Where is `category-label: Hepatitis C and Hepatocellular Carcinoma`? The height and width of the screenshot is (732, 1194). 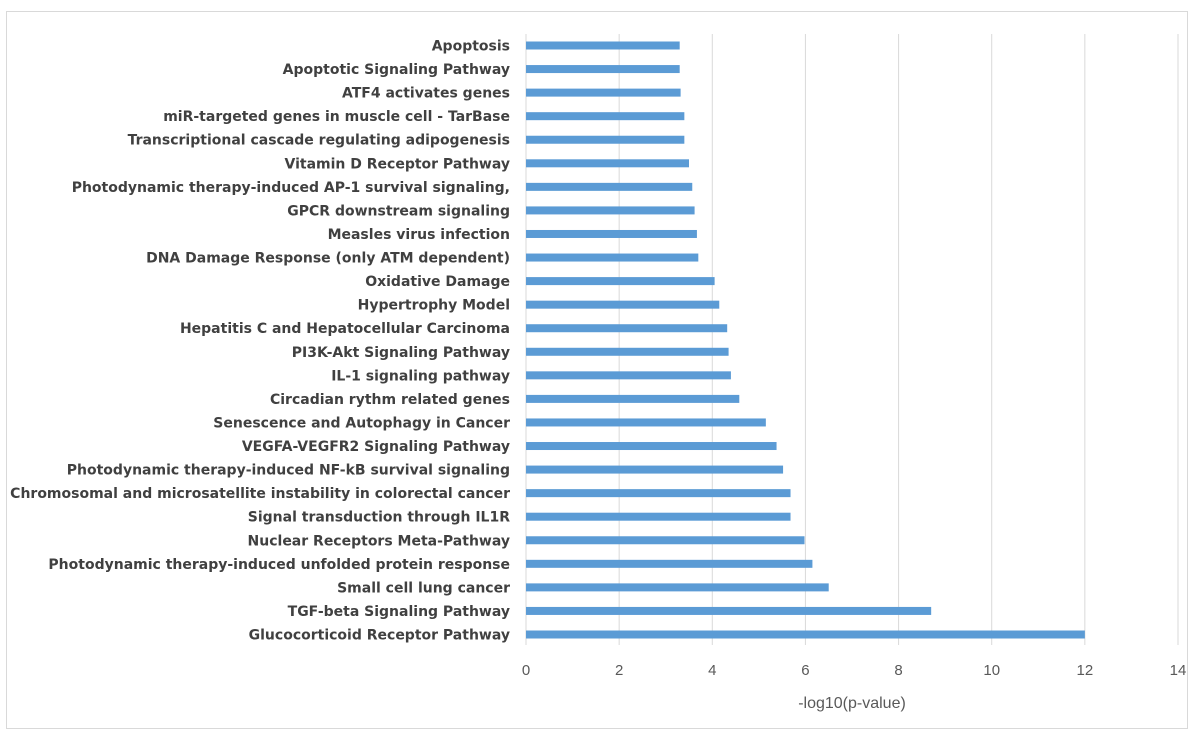 category-label: Hepatitis C and Hepatocellular Carcinoma is located at coordinates (345, 329).